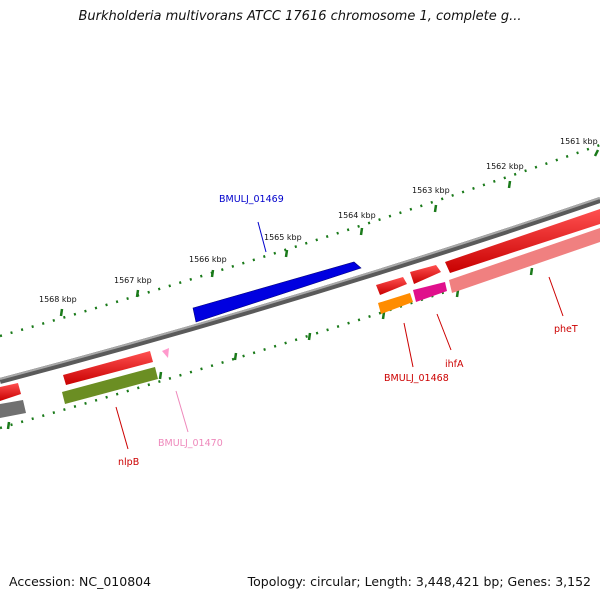  What do you see at coordinates (208, 259) in the screenshot?
I see `ruler-label-1566: 1566 kbp` at bounding box center [208, 259].